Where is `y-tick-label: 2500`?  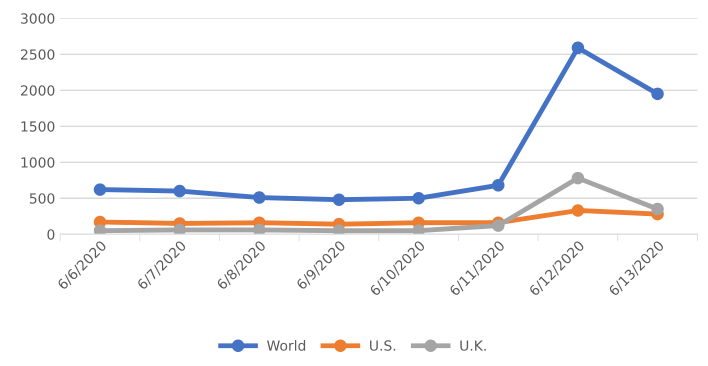 y-tick-label: 2500 is located at coordinates (37, 54).